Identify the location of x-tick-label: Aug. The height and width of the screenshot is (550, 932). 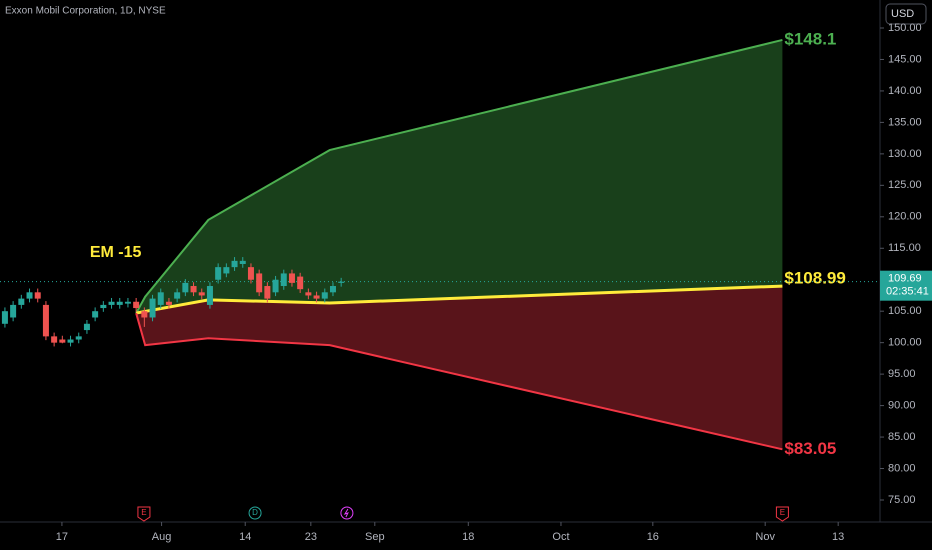
(162, 537).